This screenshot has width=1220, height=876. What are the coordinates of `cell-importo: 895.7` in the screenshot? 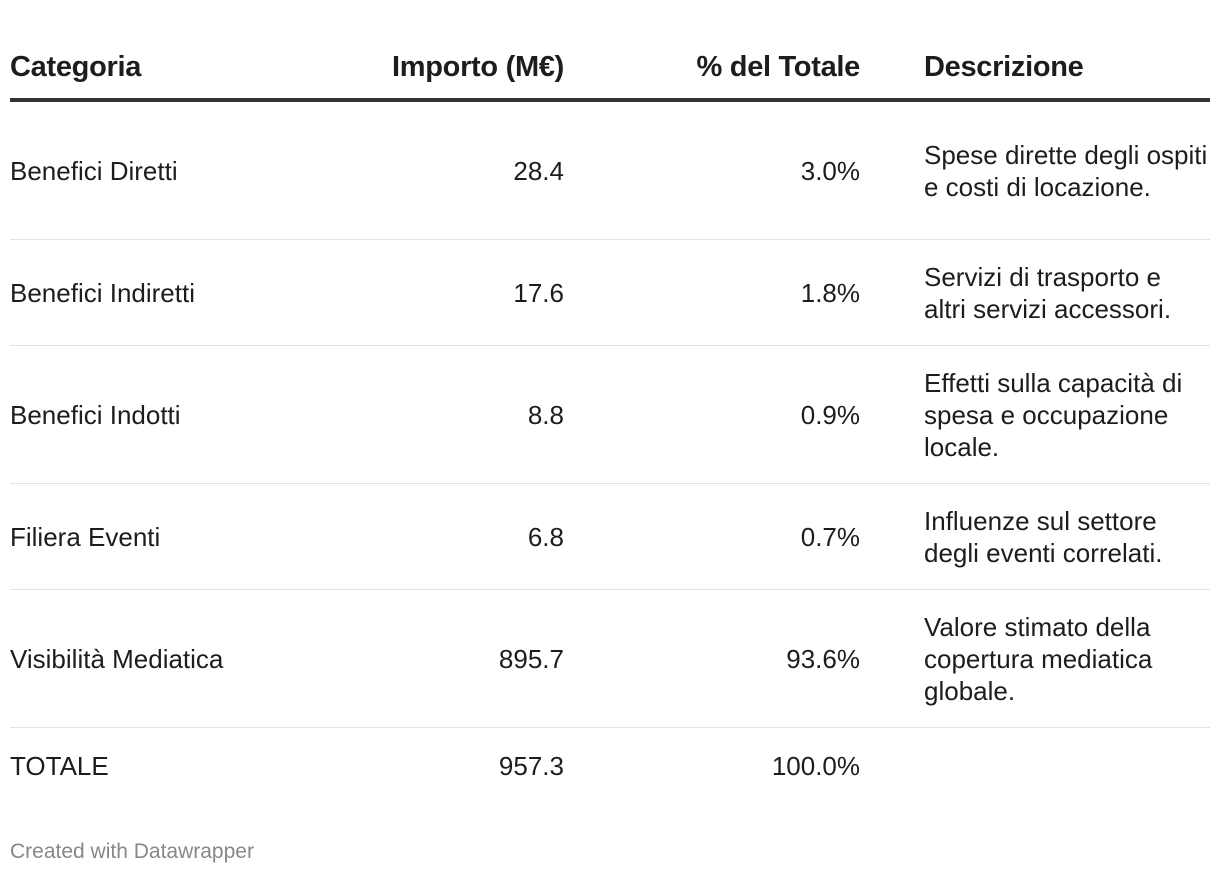 It's located at (442, 658).